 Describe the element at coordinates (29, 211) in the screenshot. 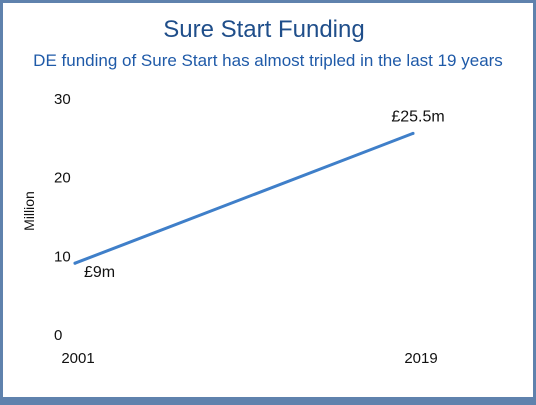

I see `y-axis-label: Million` at that location.